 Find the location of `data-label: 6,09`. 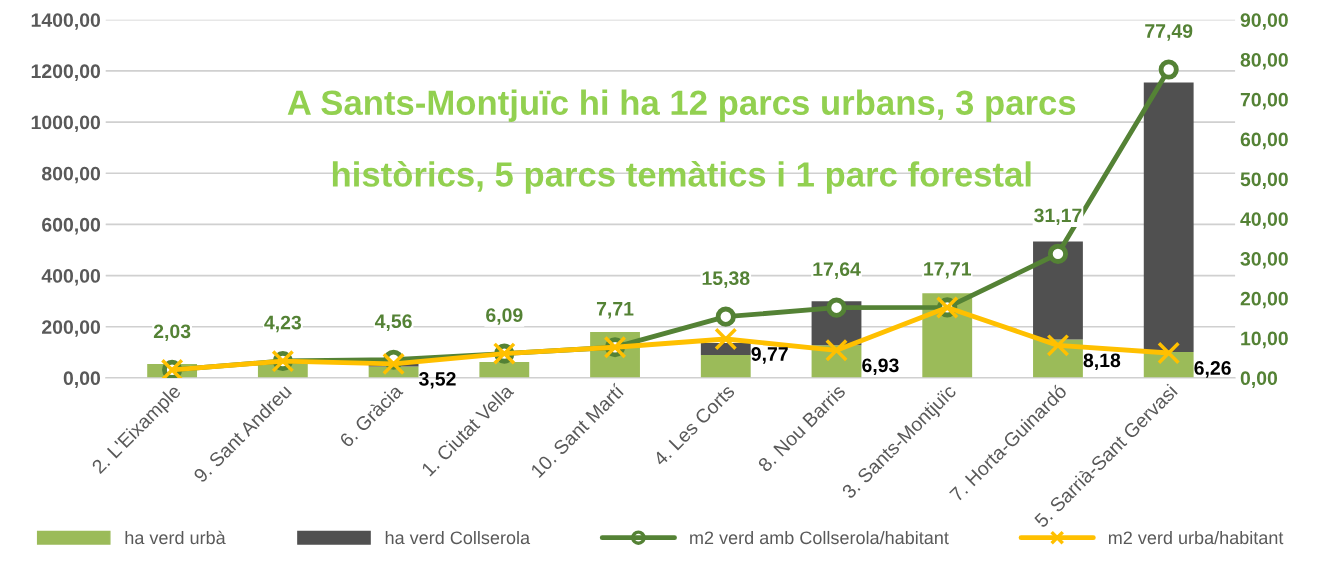

data-label: 6,09 is located at coordinates (504, 316).